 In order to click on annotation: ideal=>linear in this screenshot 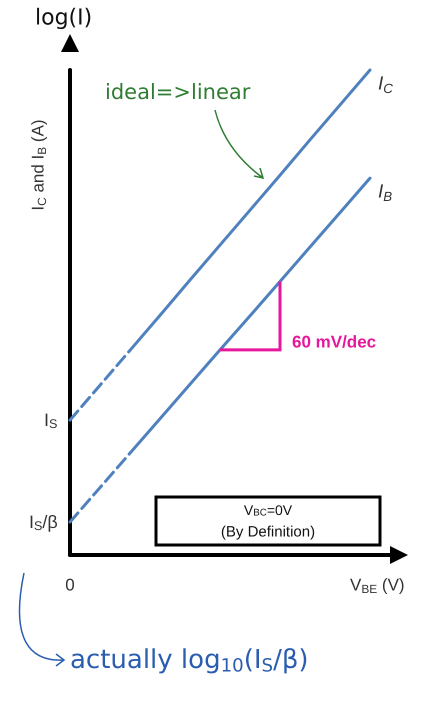, I will do `click(178, 92)`.